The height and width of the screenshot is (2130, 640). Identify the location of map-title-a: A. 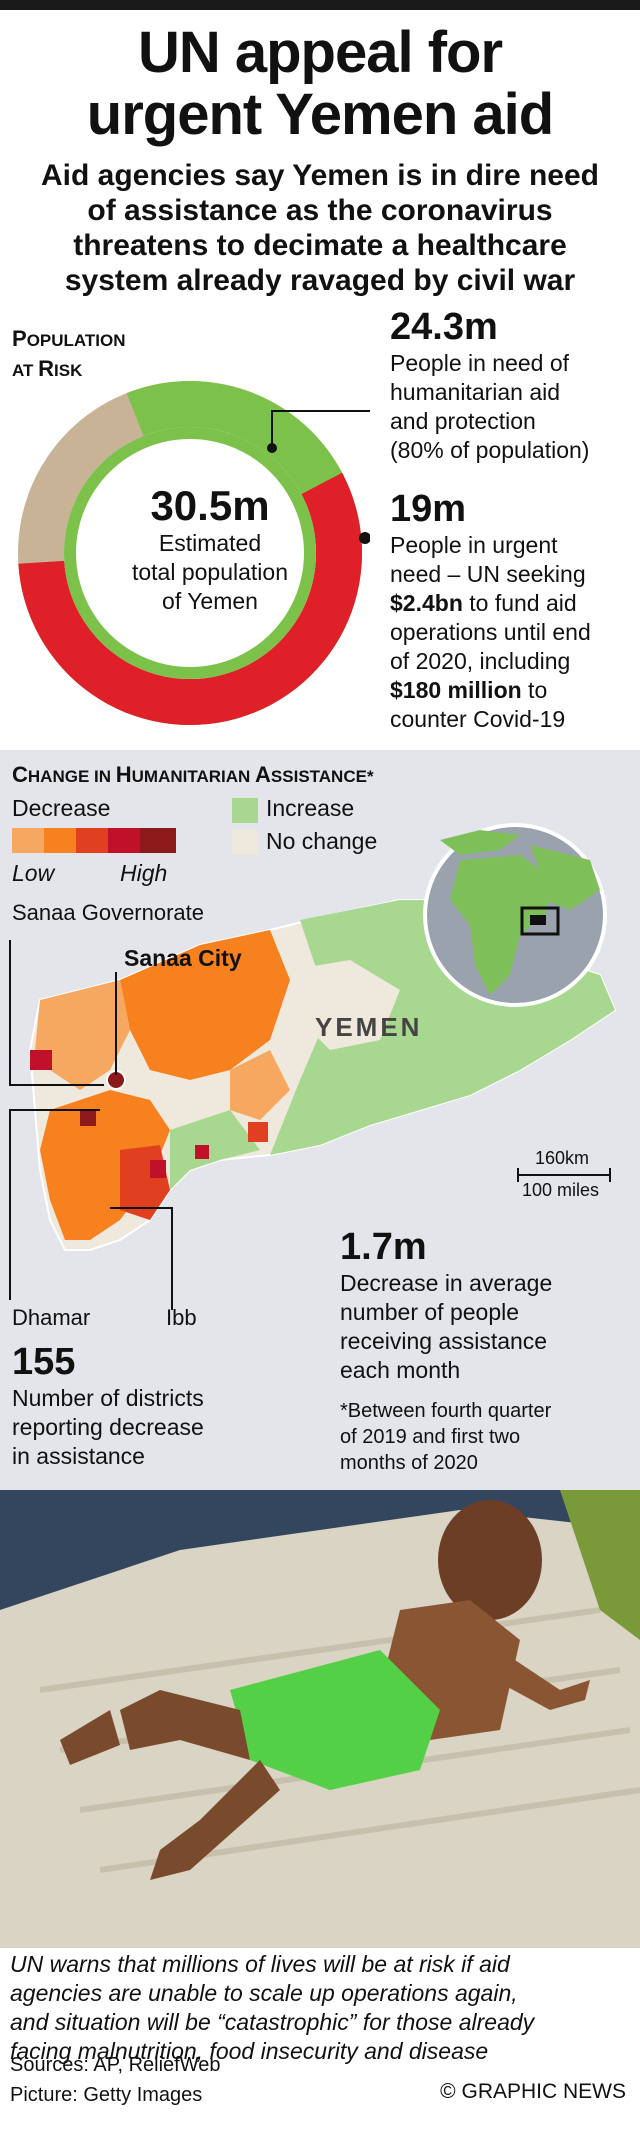
(263, 774).